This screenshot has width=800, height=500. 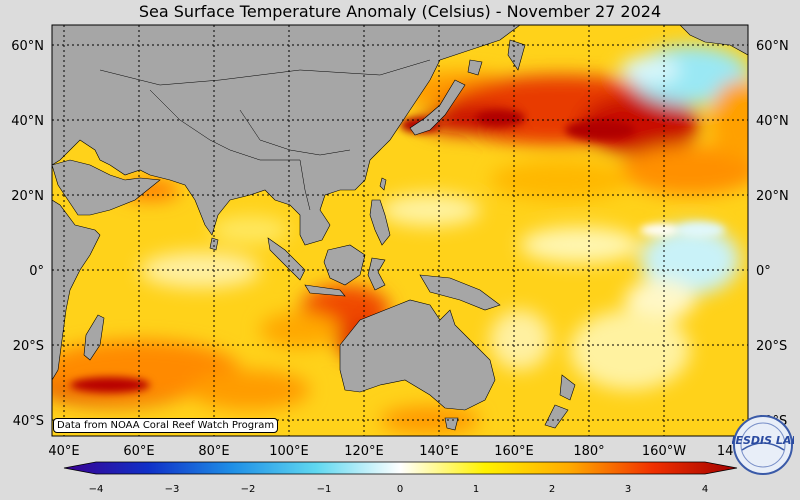 I want to click on australia-land, so click(x=417, y=355).